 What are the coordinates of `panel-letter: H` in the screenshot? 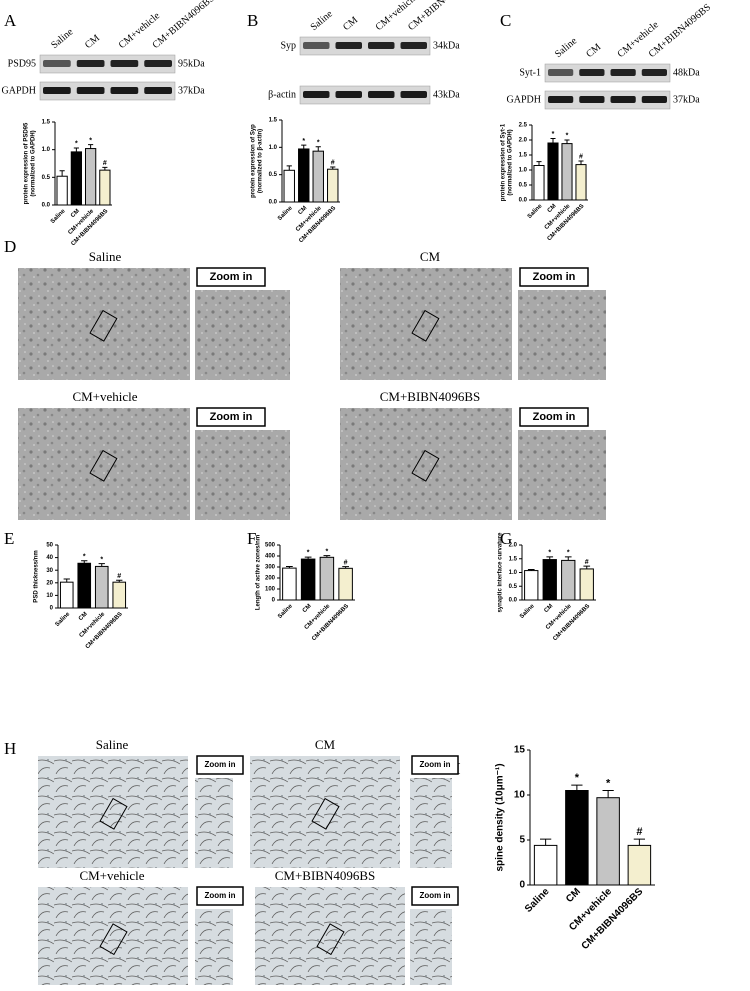 It's located at (10, 748).